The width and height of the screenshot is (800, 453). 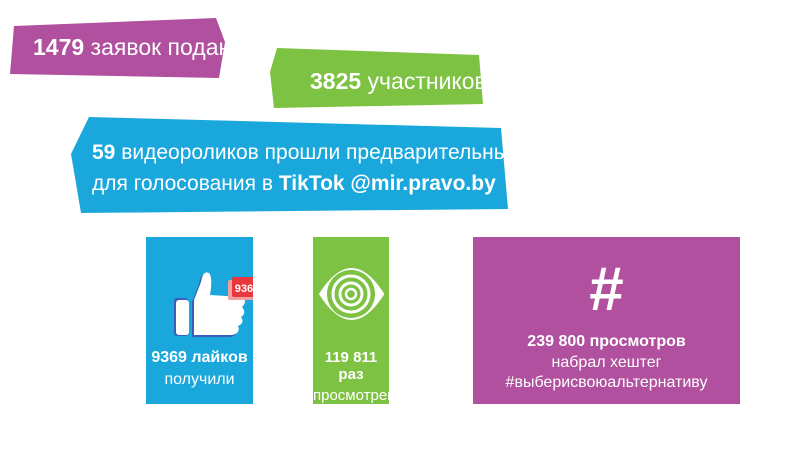 I want to click on card-likes: 9369 9369 лайков получили, so click(x=199, y=320).